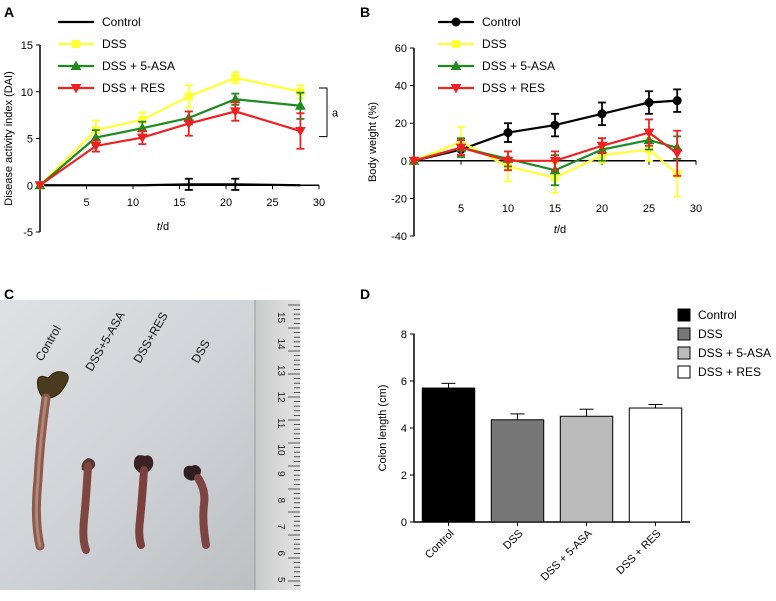  I want to click on series-line-dss, so click(170, 131).